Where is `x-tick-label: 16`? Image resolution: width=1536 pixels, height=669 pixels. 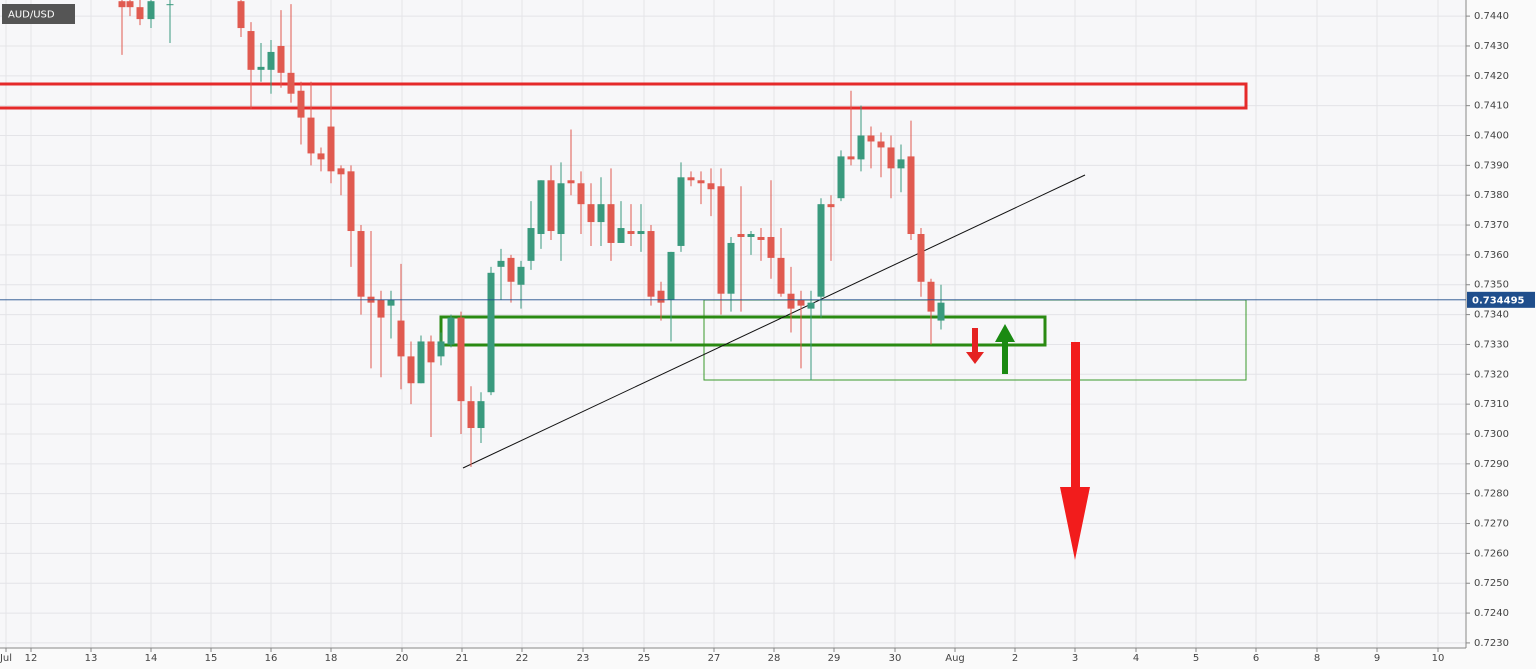 x-tick-label: 16 is located at coordinates (271, 658).